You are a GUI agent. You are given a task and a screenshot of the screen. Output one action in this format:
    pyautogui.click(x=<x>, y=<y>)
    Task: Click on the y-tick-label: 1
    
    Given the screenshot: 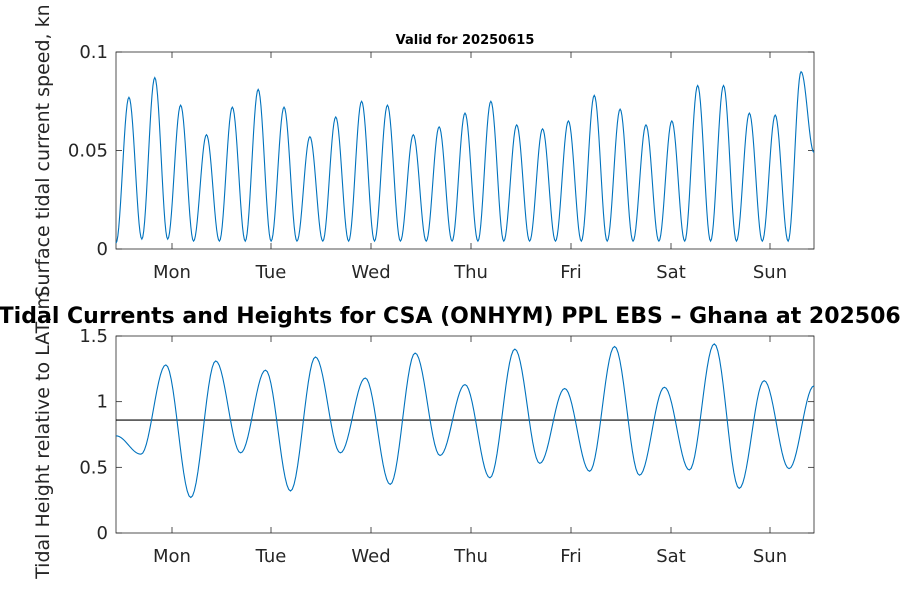 What is the action you would take?
    pyautogui.click(x=102, y=402)
    